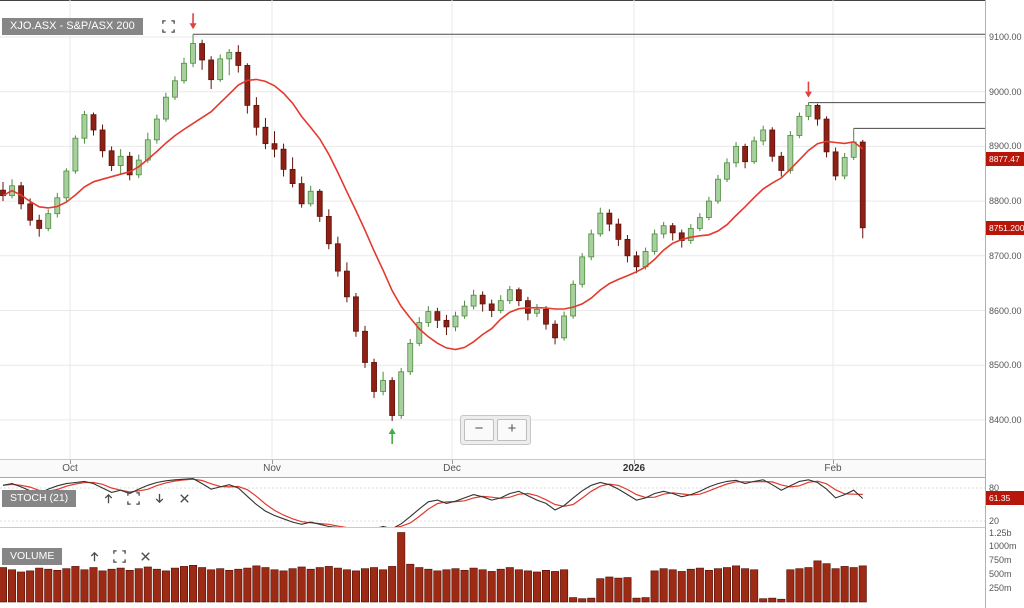 The image size is (1024, 608). Describe the element at coordinates (492, 0) in the screenshot. I see `chart-top-border` at that location.